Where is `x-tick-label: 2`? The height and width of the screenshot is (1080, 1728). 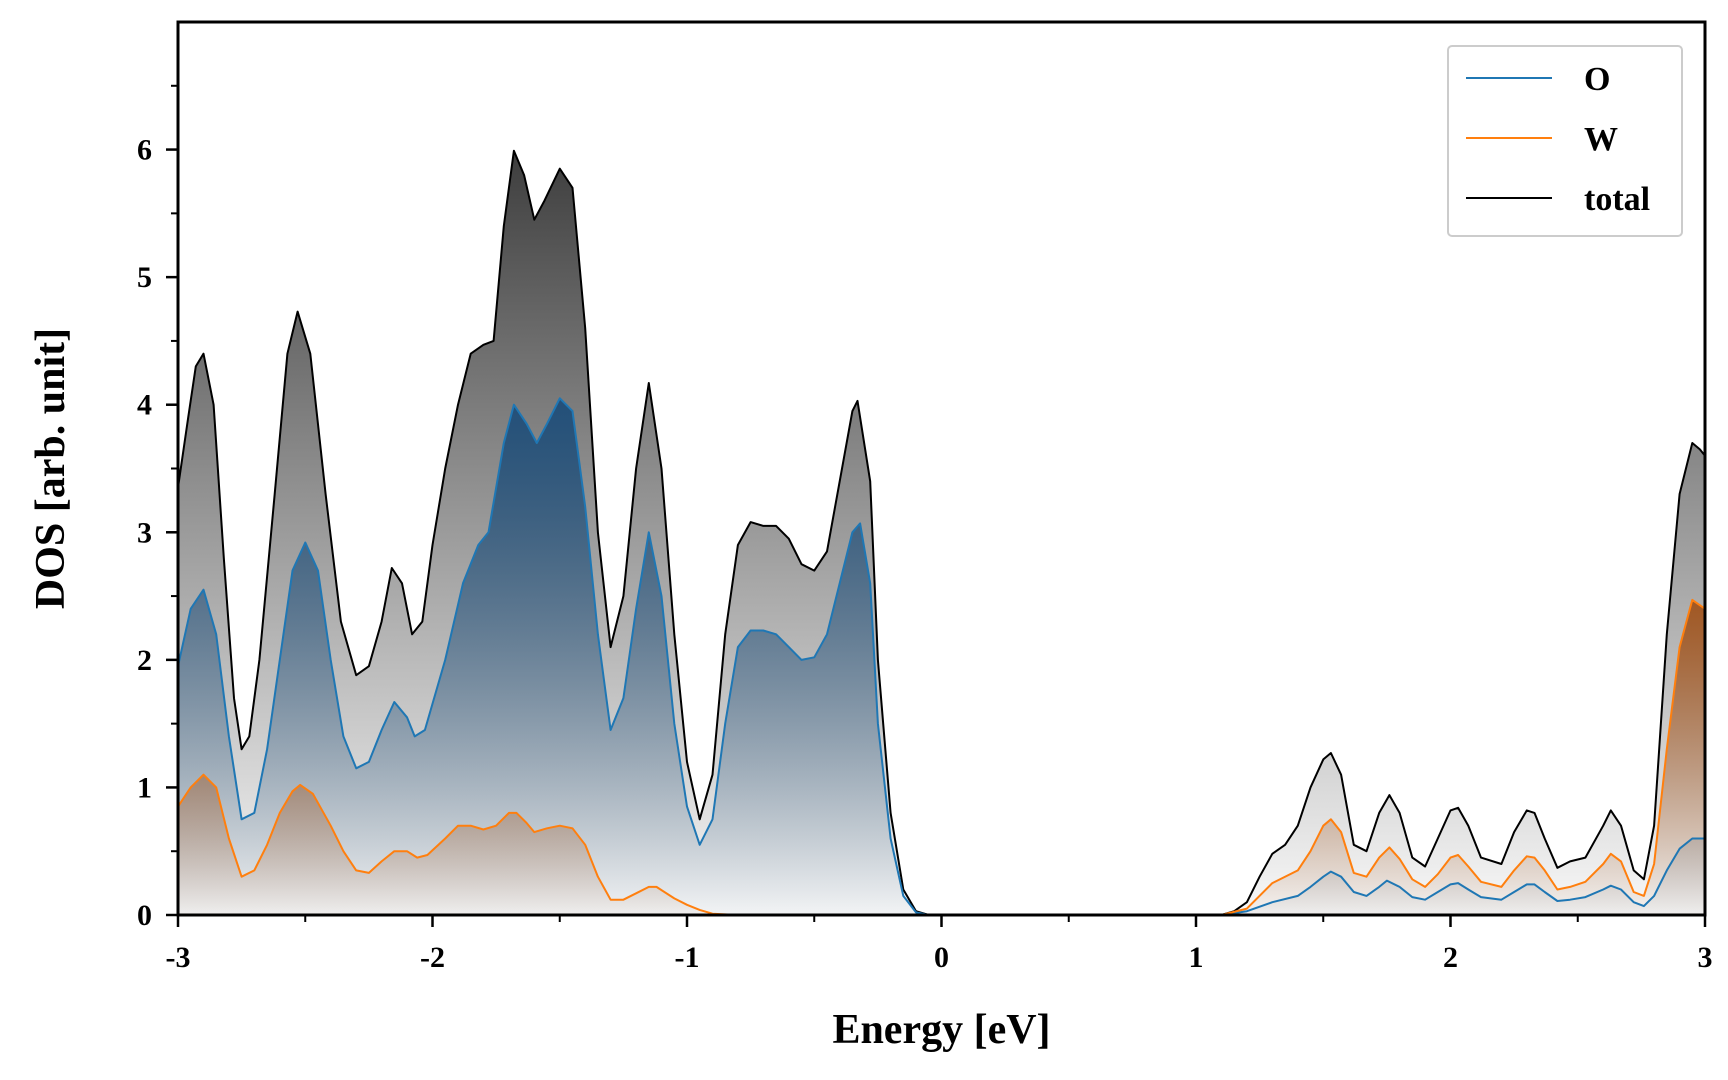
x-tick-label: 2 is located at coordinates (1450, 957).